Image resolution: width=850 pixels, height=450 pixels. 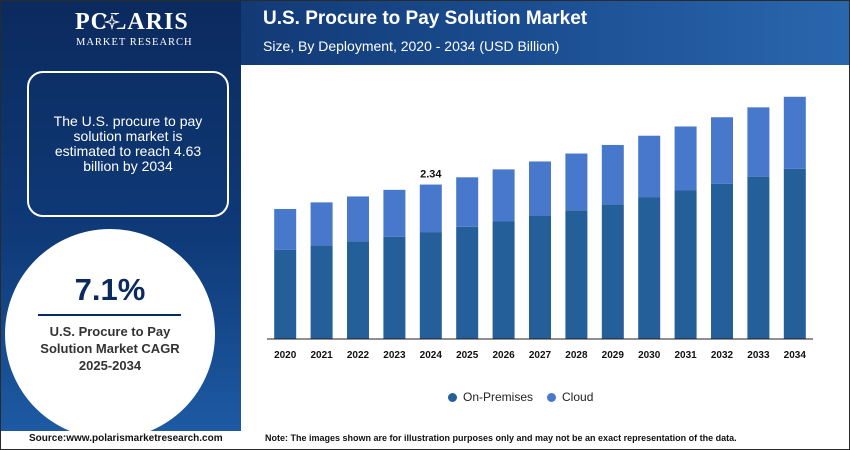 I want to click on logo-name: POLARIS, so click(x=132, y=22).